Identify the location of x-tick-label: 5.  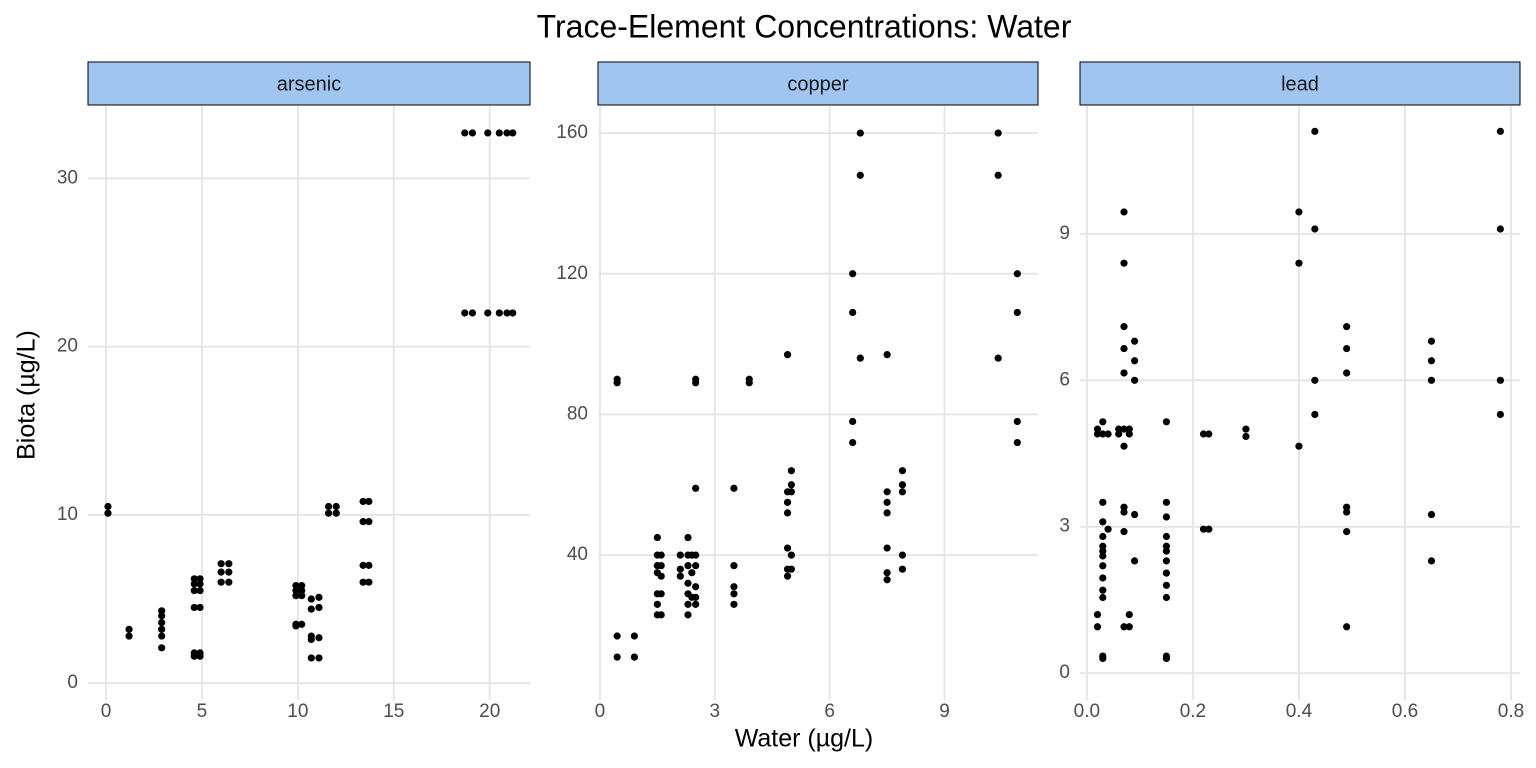
(202, 711).